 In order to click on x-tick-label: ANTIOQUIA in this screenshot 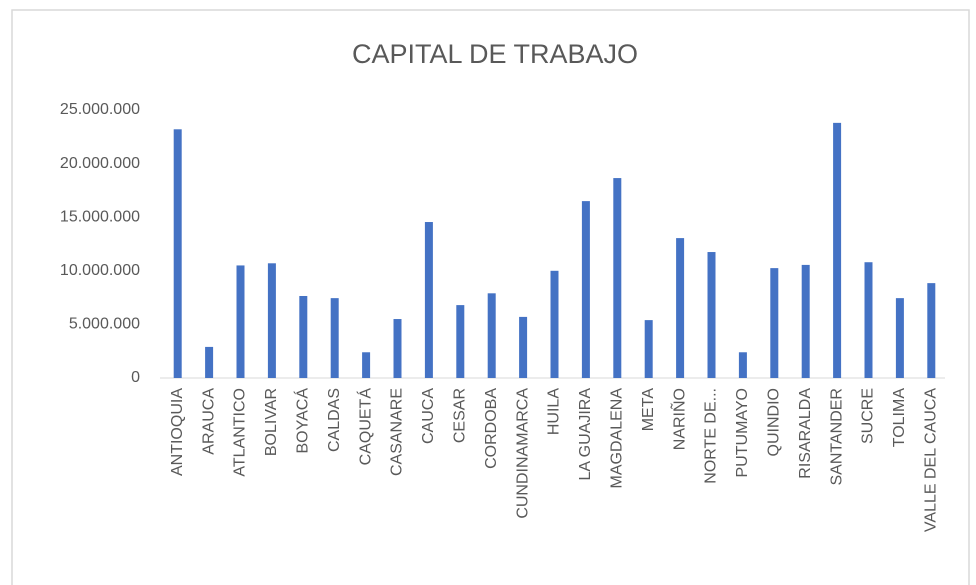, I will do `click(177, 432)`.